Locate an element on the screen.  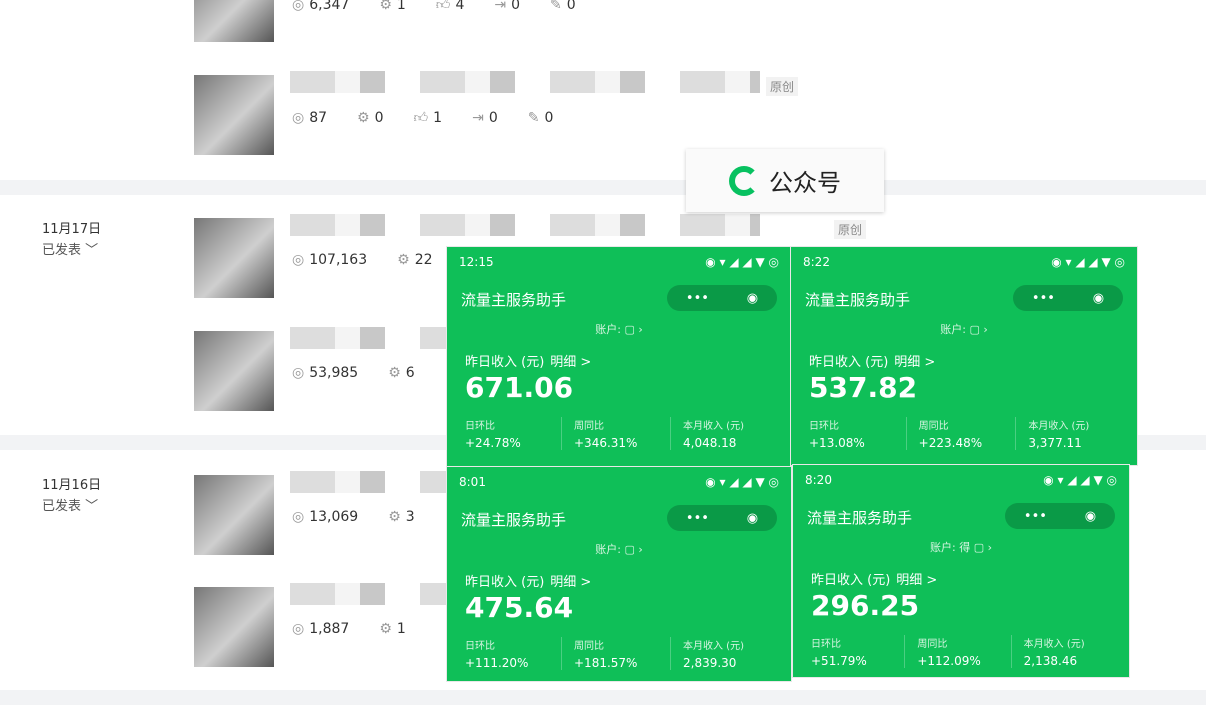
day-over-day: 日环比 +13.08% is located at coordinates (837, 435).